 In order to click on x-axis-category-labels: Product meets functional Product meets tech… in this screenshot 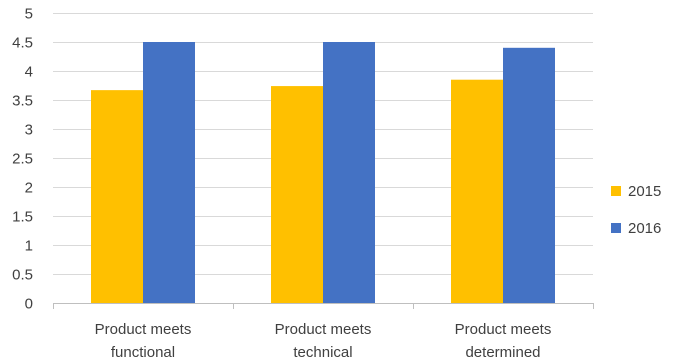, I will do `click(323, 341)`.